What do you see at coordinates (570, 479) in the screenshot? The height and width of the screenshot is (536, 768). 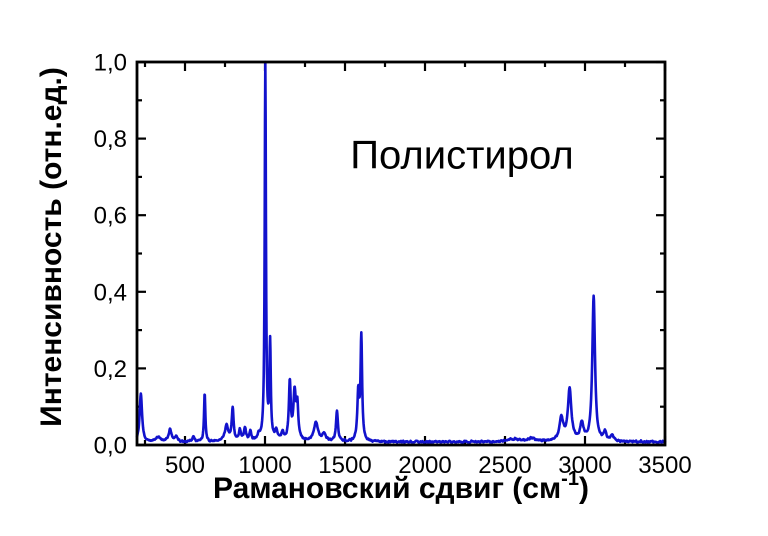 I see `x-axis-title-superscript: -1` at bounding box center [570, 479].